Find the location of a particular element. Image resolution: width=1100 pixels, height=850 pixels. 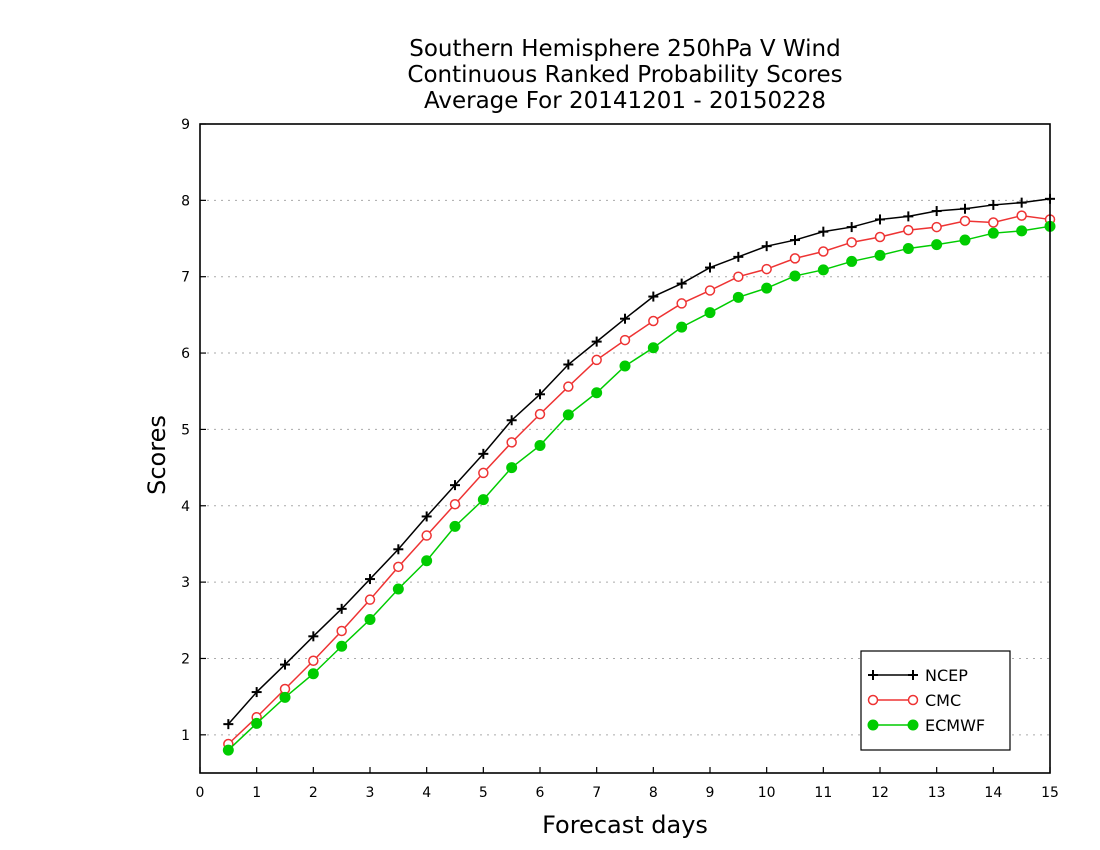

y-tick-label: 6 is located at coordinates (185, 354).